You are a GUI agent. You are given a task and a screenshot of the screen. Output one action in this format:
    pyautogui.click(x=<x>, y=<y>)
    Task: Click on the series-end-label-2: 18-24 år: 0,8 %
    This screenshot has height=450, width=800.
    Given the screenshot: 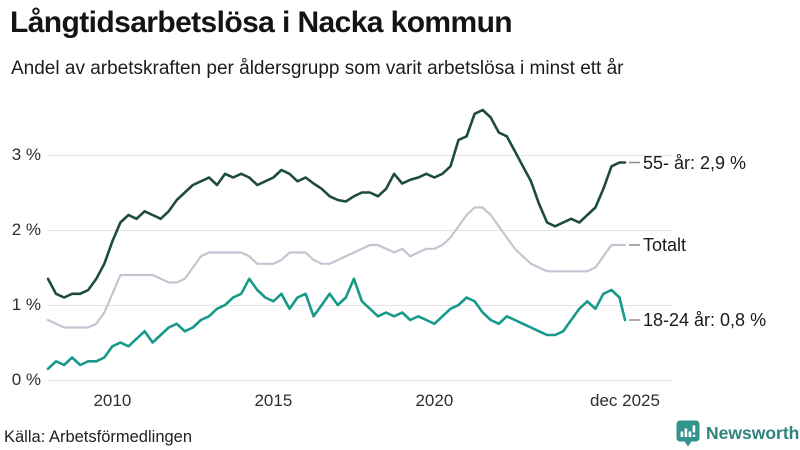 What is the action you would take?
    pyautogui.click(x=705, y=320)
    